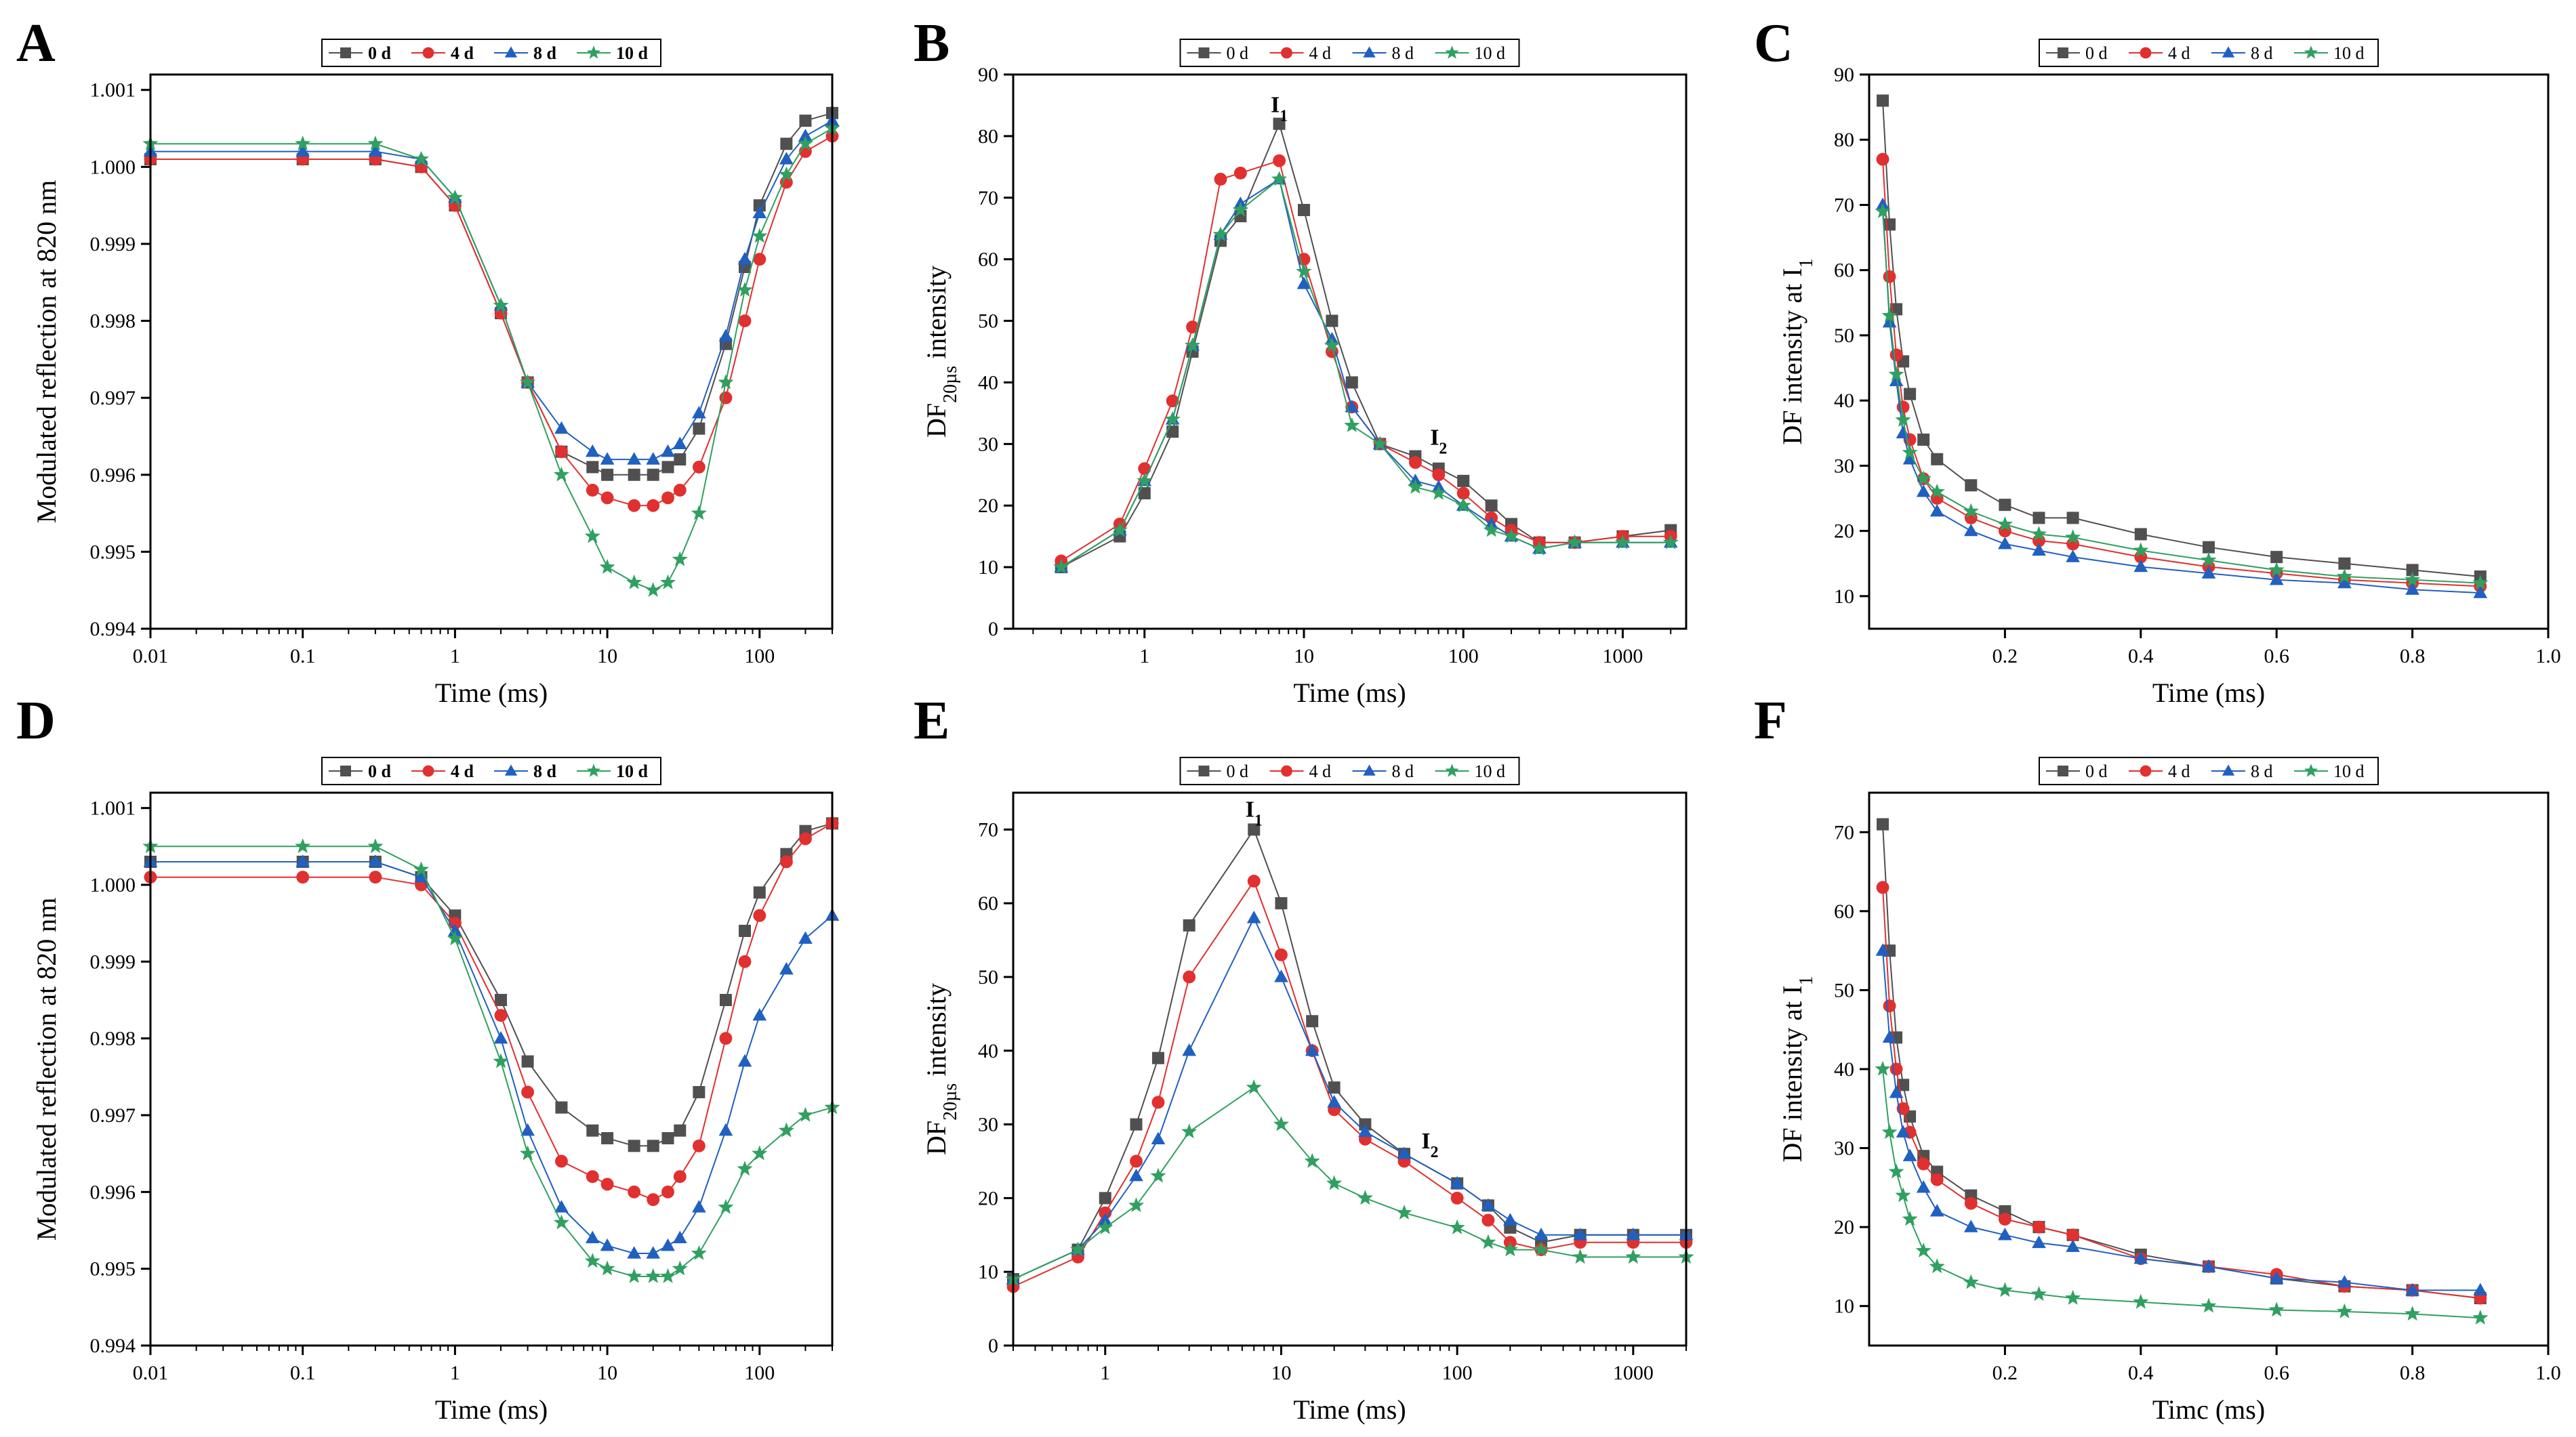  I want to click on axes-frame, so click(2209, 351).